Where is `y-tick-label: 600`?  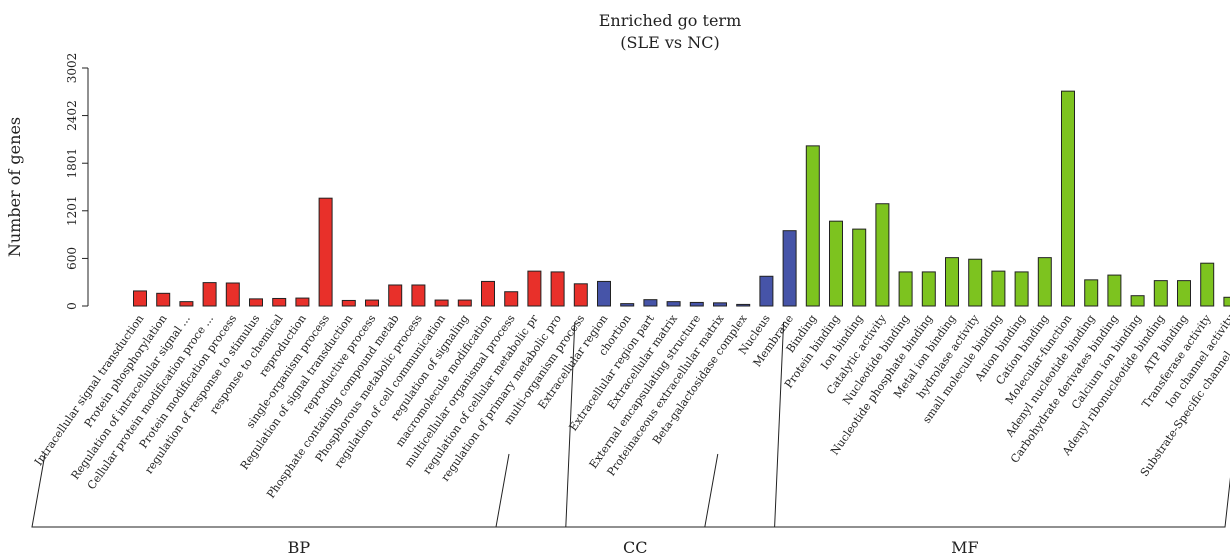 y-tick-label: 600 is located at coordinates (72, 258).